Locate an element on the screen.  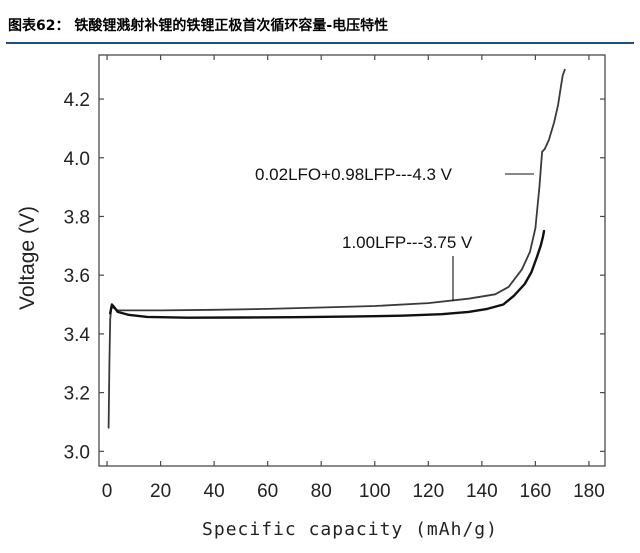
y-tick-label: 3.6 is located at coordinates (77, 276).